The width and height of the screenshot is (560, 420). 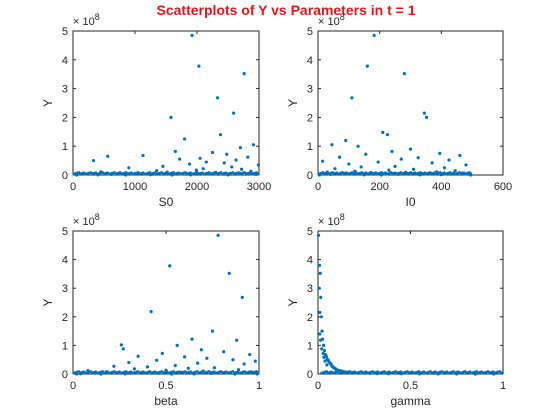 I want to click on y-tick-label: 0, so click(x=310, y=375).